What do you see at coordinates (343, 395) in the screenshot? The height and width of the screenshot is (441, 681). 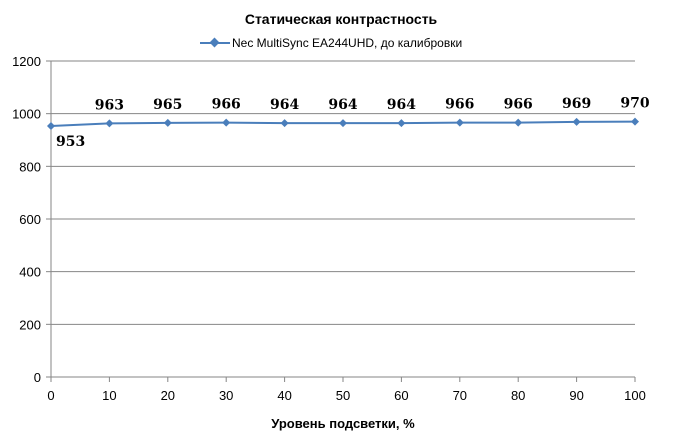 I see `x-tick-label: 50` at bounding box center [343, 395].